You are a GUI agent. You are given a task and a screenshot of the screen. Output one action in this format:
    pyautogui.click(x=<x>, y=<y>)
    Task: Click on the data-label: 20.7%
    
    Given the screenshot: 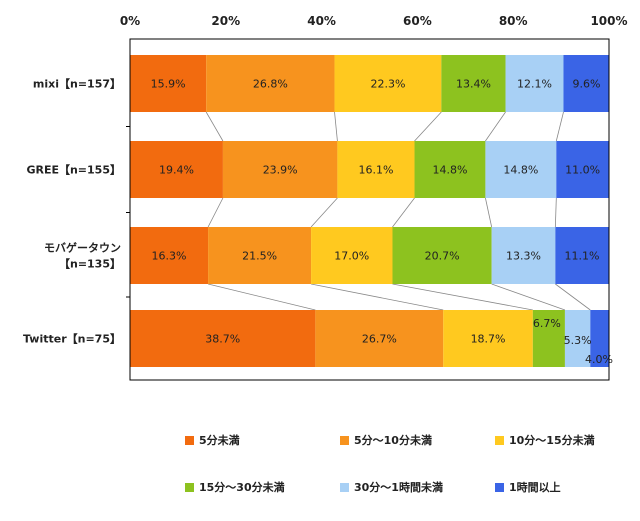 What is the action you would take?
    pyautogui.click(x=442, y=256)
    